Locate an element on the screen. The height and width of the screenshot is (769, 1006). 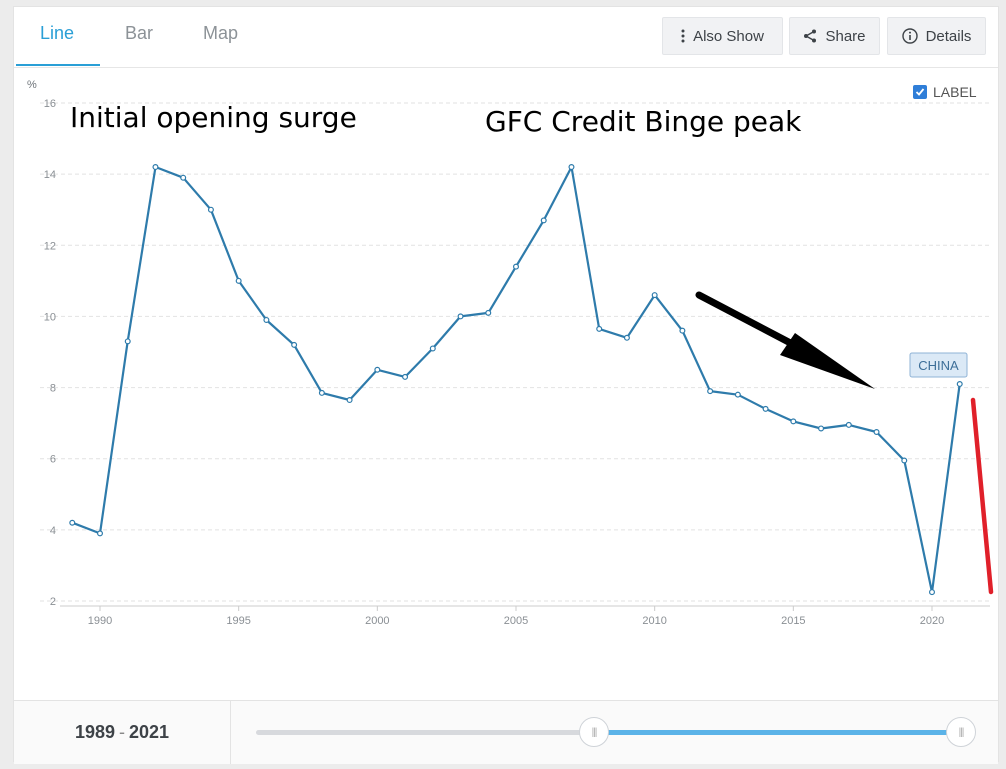
tab-bar: Line Bar Map Also Show Share Details is located at coordinates (506, 37).